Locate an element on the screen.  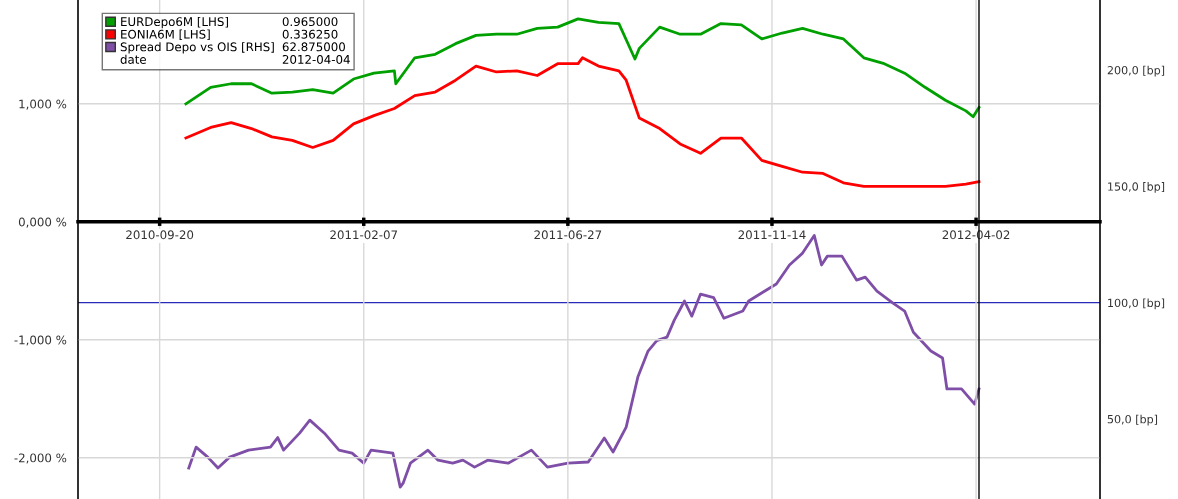
y2-tick-label: 50,0 [bp] is located at coordinates (1132, 420).